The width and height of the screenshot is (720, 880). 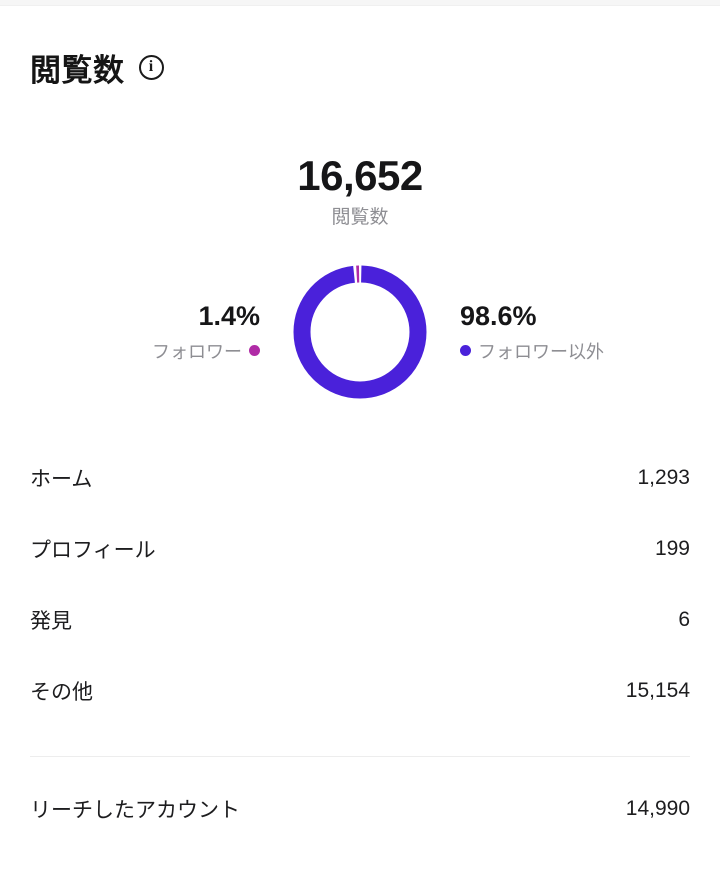 What do you see at coordinates (663, 477) in the screenshot?
I see `row-value-home: 1,293` at bounding box center [663, 477].